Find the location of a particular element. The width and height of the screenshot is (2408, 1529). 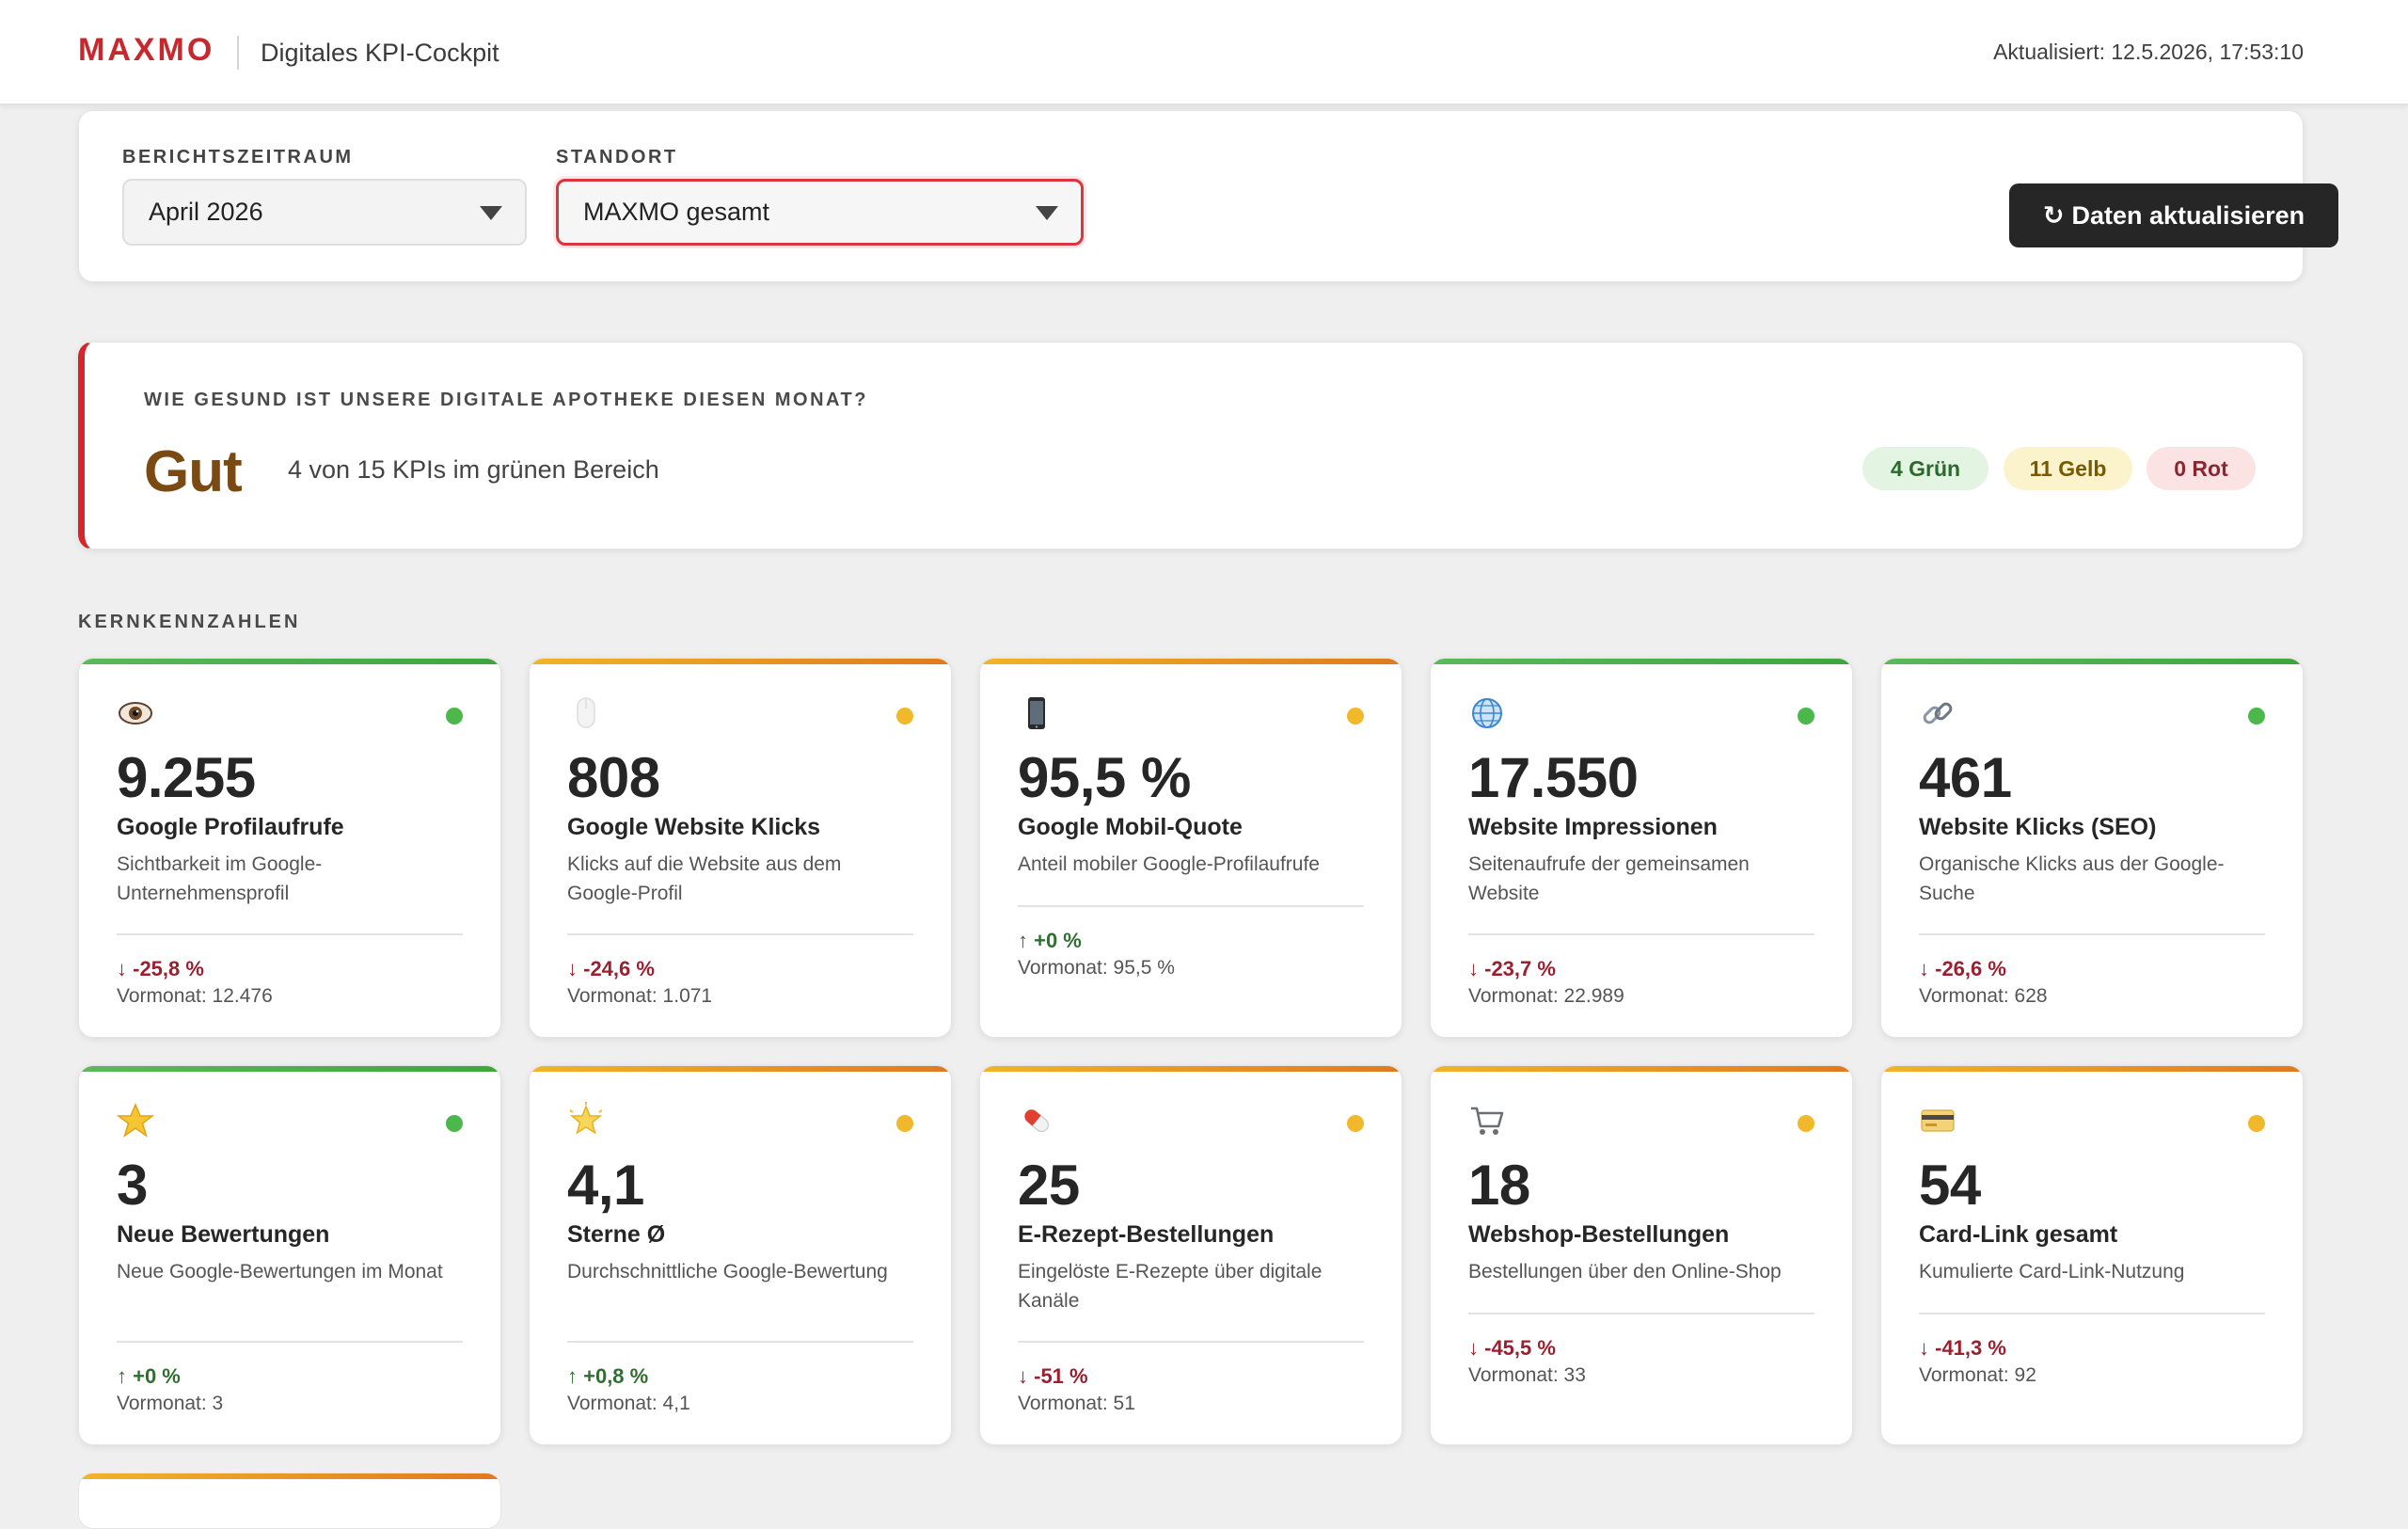

kpi-value: 461 is located at coordinates (1966, 777).